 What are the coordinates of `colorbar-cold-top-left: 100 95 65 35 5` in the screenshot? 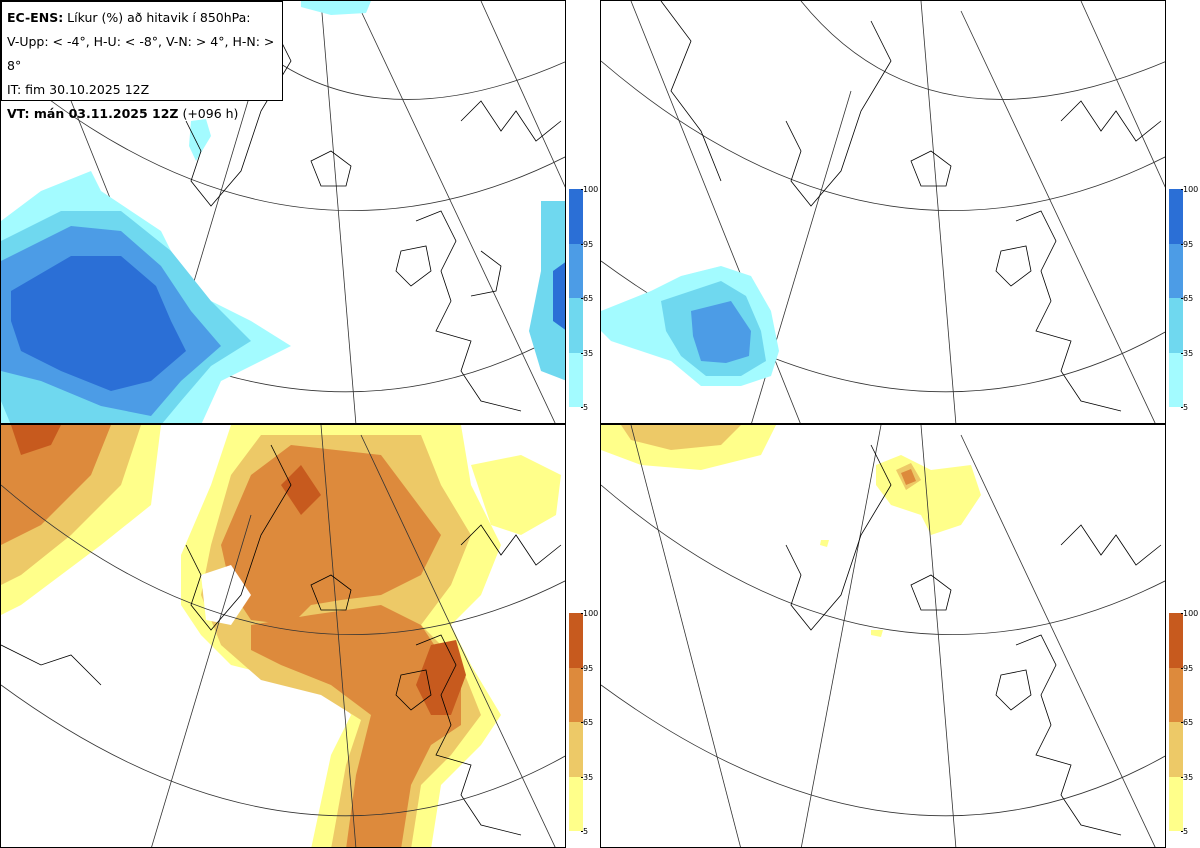 It's located at (586, 298).